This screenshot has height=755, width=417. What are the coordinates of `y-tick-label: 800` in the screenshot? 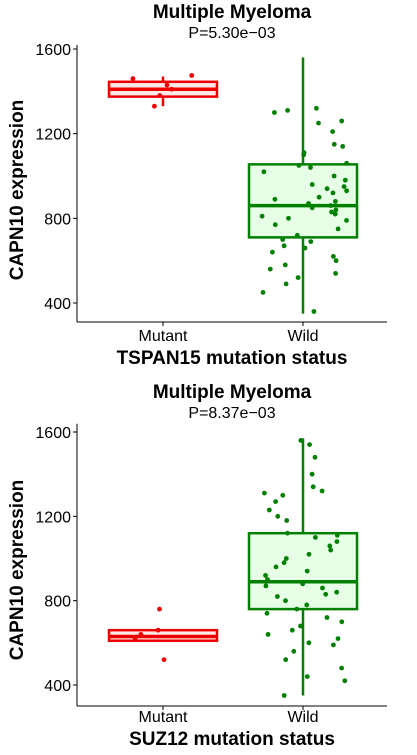 It's located at (57, 219).